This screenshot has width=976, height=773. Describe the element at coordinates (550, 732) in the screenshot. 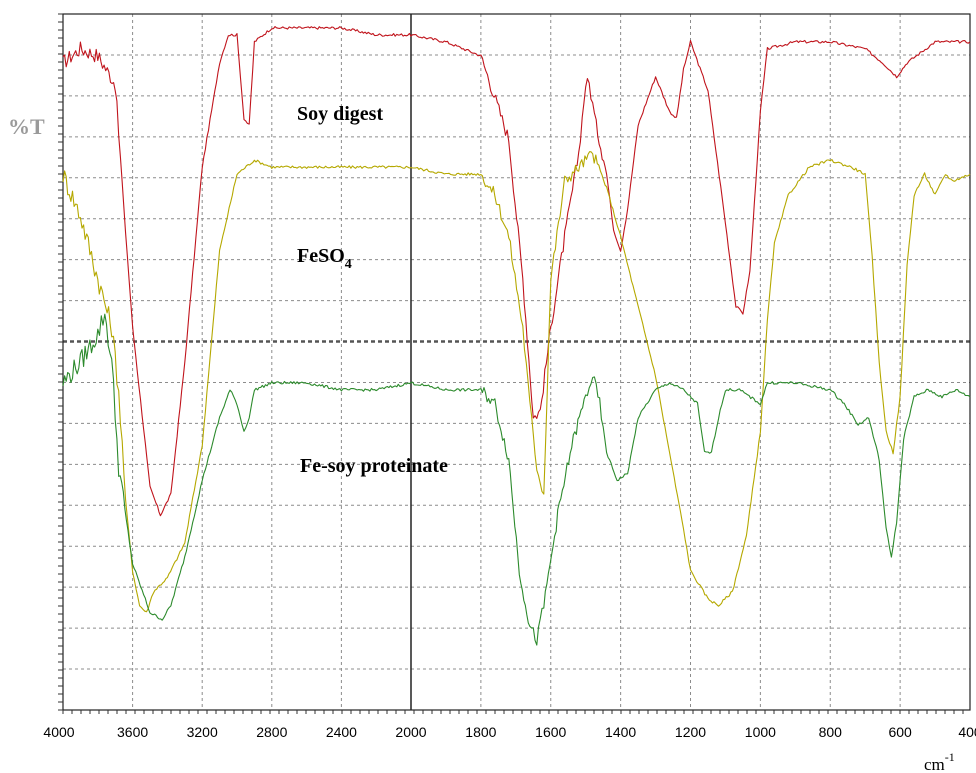

I see `x-tick-label: 1600` at that location.